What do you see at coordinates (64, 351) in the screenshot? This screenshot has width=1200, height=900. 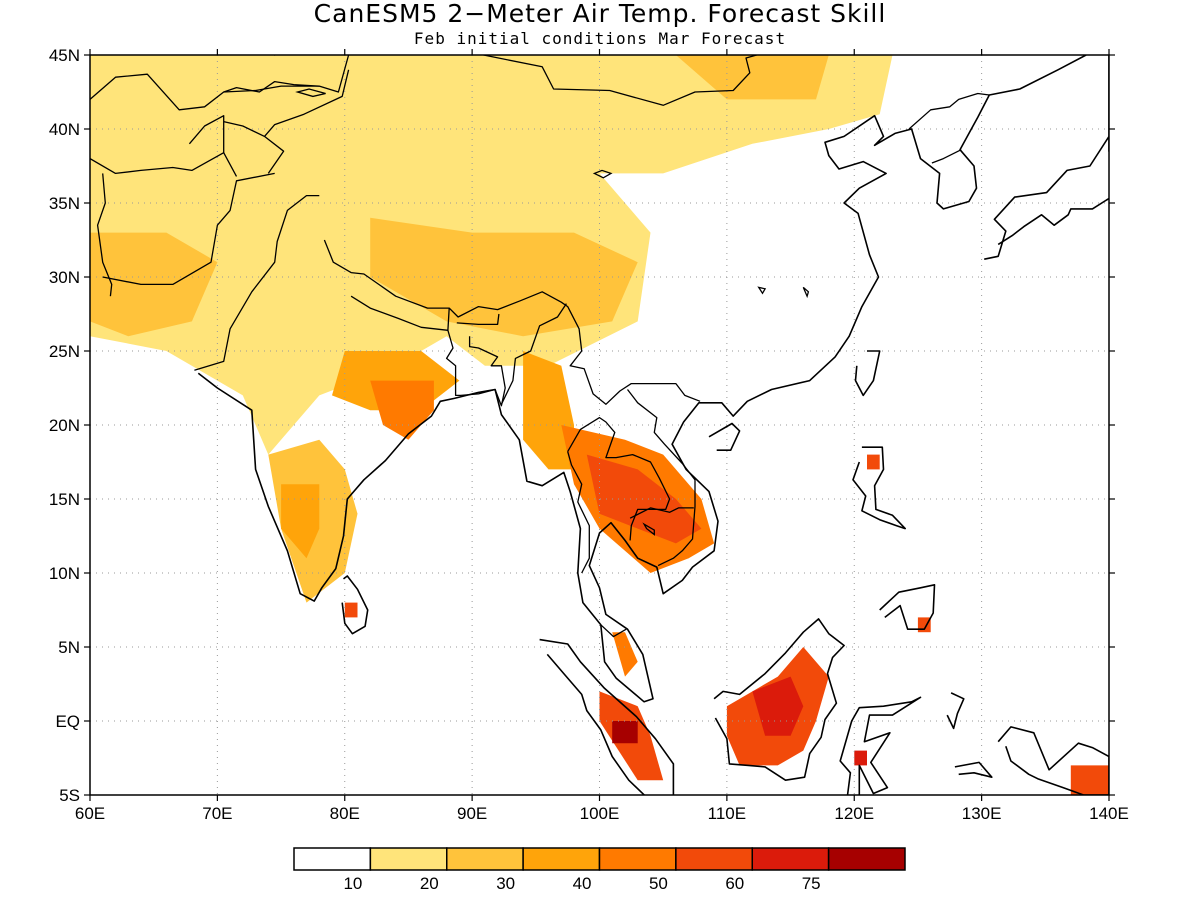 I see `y-tick-label: 25N` at bounding box center [64, 351].